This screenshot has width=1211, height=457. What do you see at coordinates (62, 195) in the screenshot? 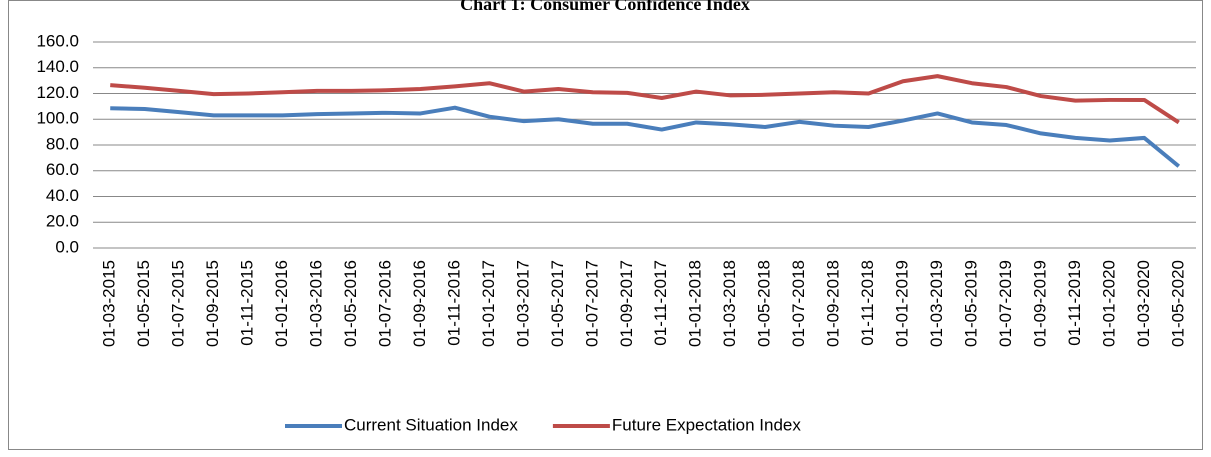
I see `y-tick-label: 40.0` at bounding box center [62, 195].